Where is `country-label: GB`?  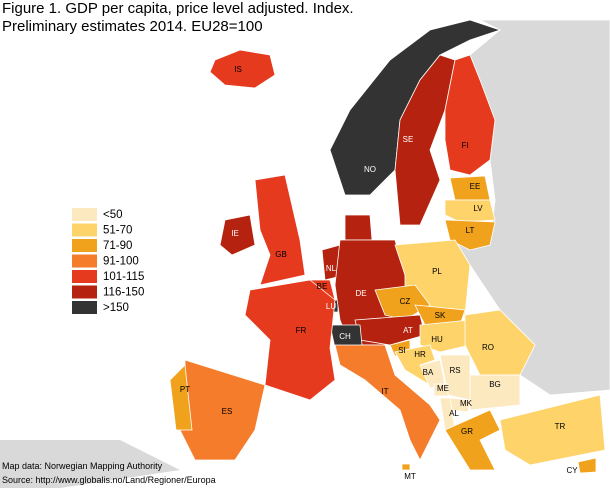 country-label: GB is located at coordinates (281, 254).